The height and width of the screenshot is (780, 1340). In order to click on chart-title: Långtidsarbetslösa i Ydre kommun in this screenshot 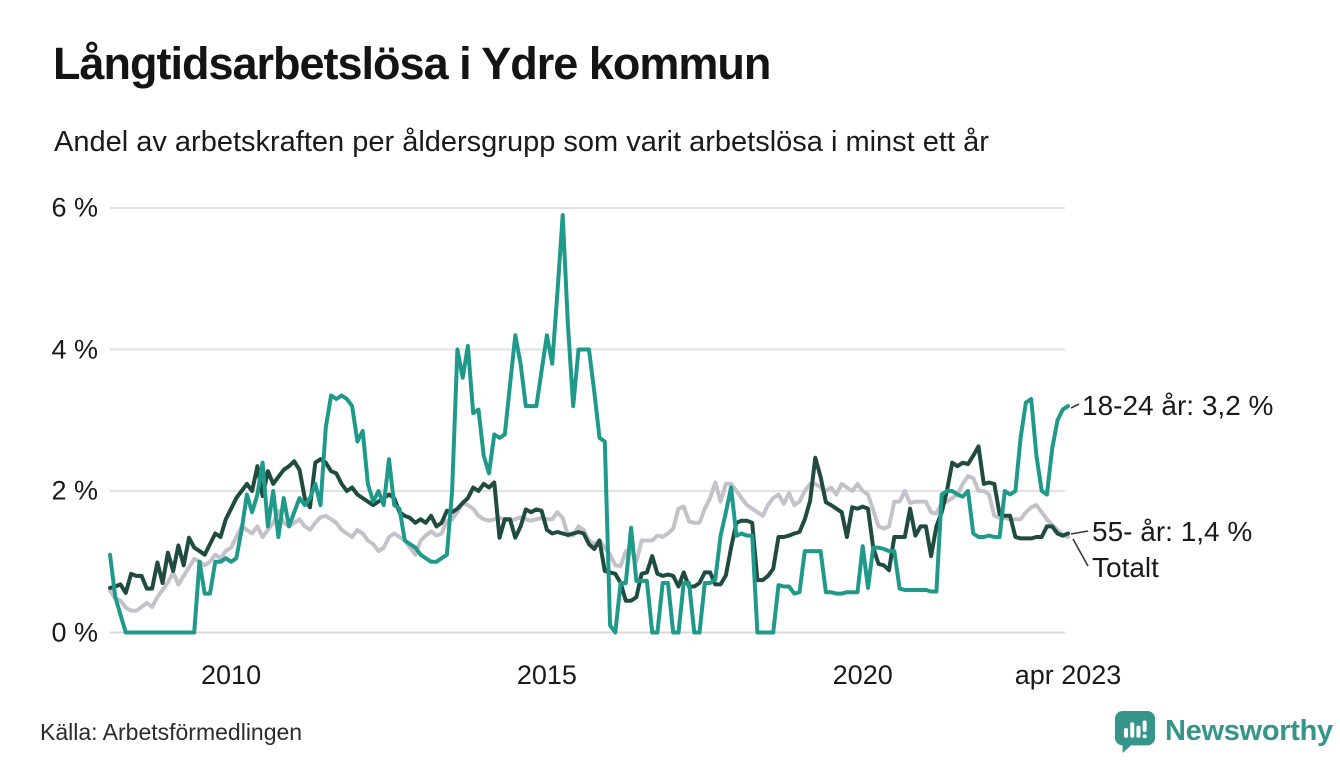, I will do `click(412, 63)`.